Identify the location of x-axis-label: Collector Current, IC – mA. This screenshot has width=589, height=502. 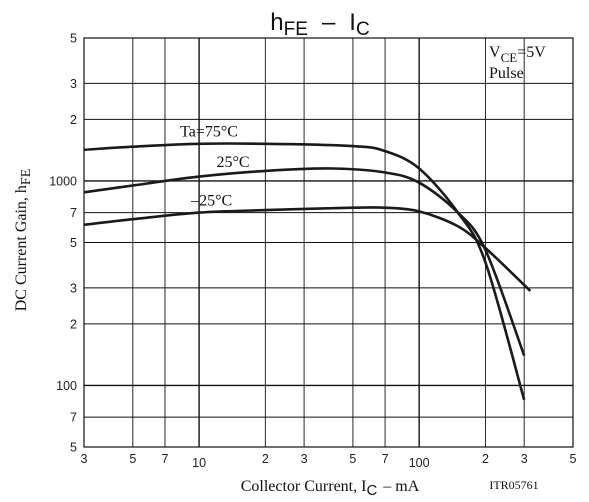
(330, 488).